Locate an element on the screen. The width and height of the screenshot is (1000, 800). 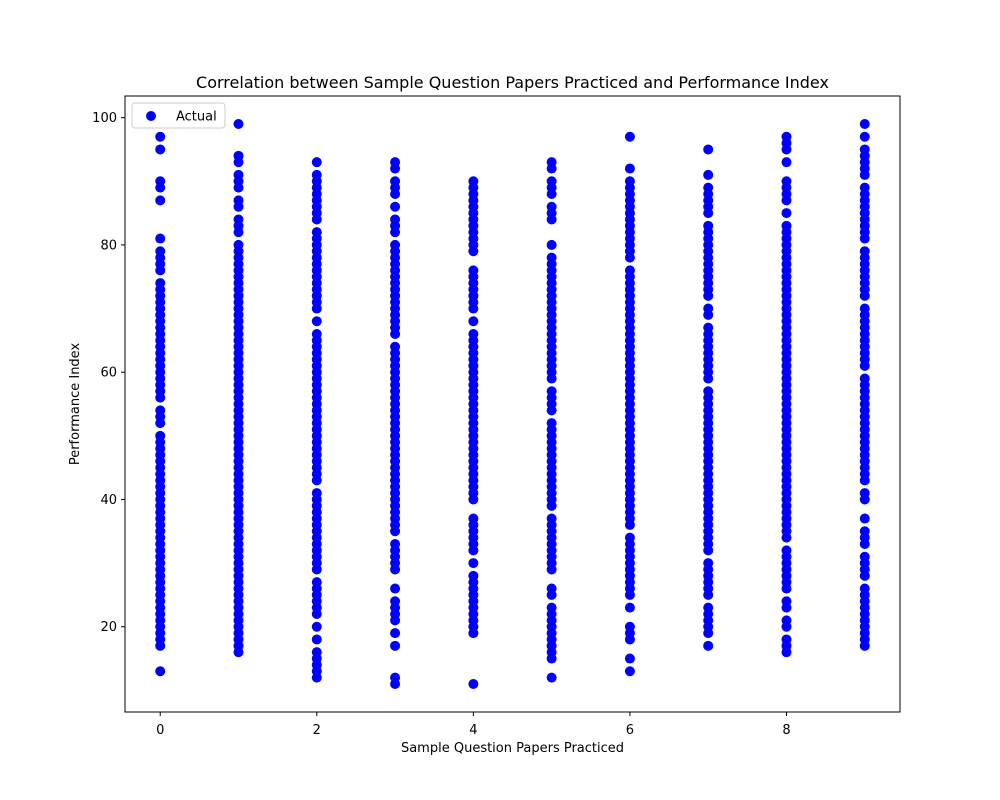
y-tick-label: 60 is located at coordinates (108, 373).